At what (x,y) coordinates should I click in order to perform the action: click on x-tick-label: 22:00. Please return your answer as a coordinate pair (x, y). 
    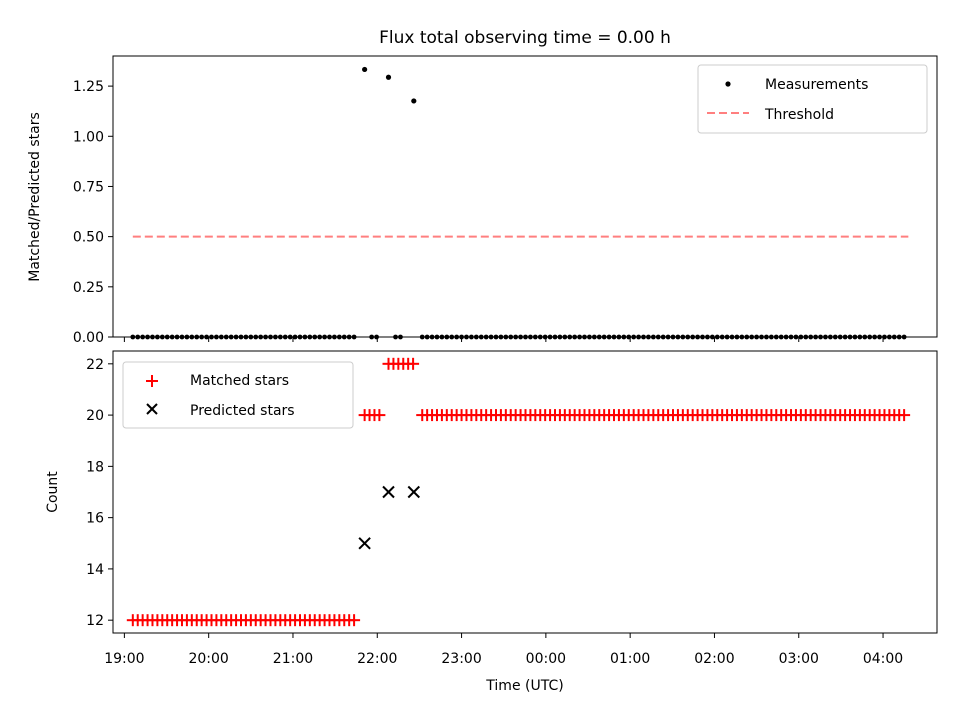
    Looking at the image, I should click on (377, 659).